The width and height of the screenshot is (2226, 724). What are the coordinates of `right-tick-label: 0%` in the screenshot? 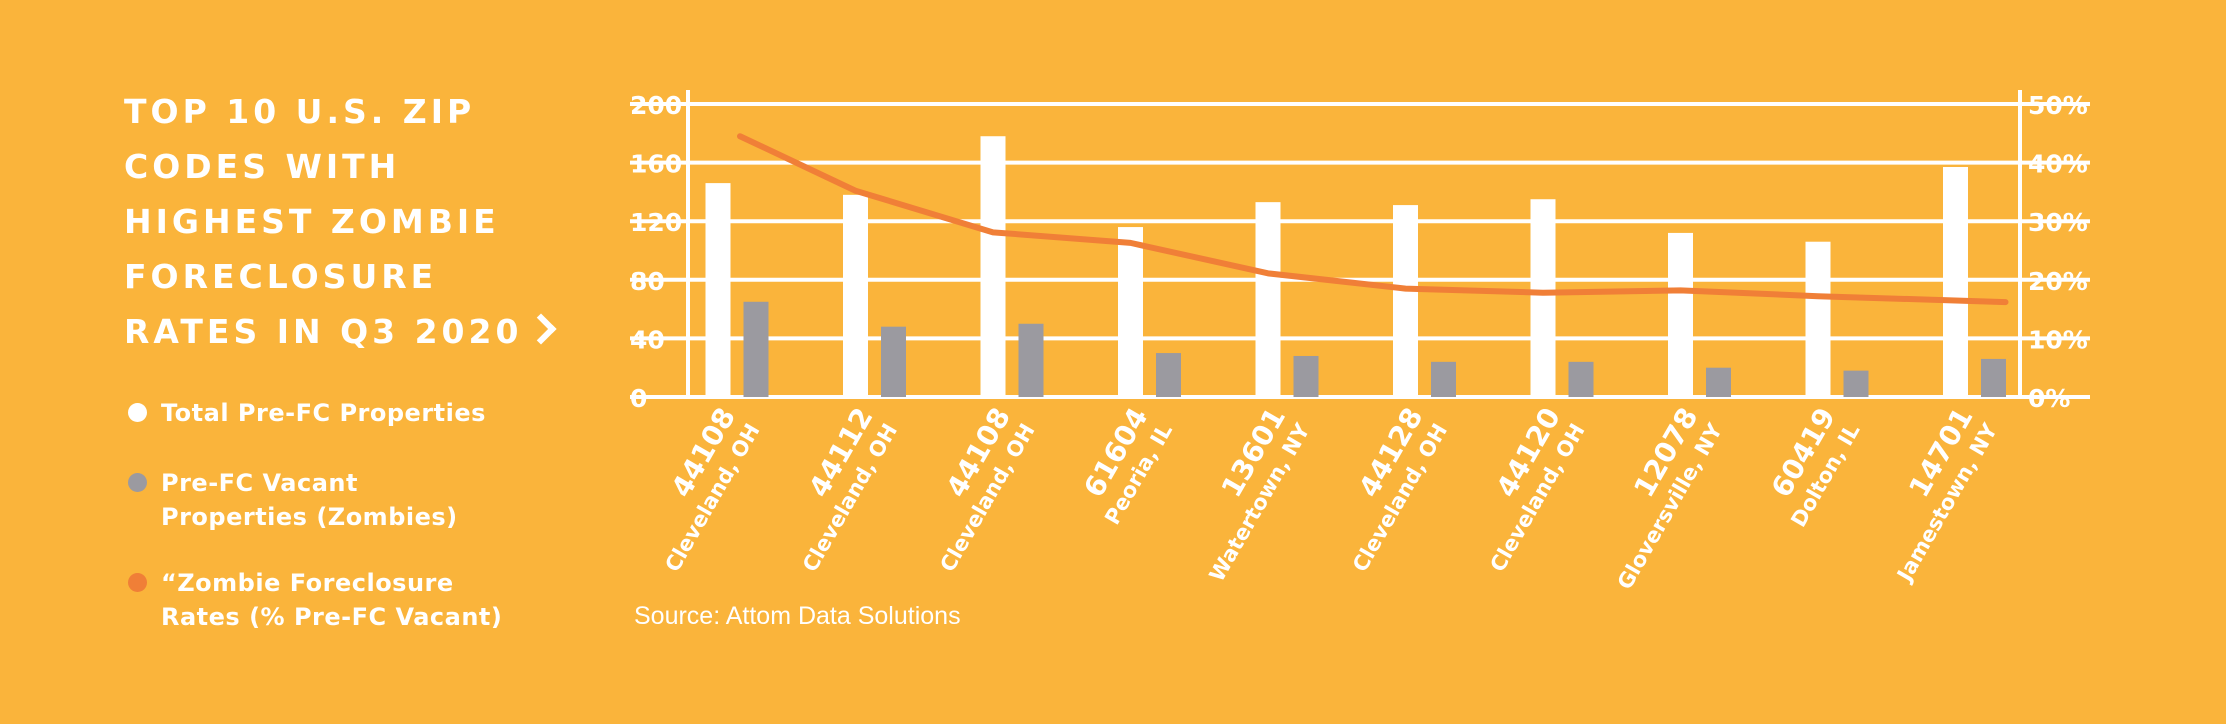 It's located at (2049, 398).